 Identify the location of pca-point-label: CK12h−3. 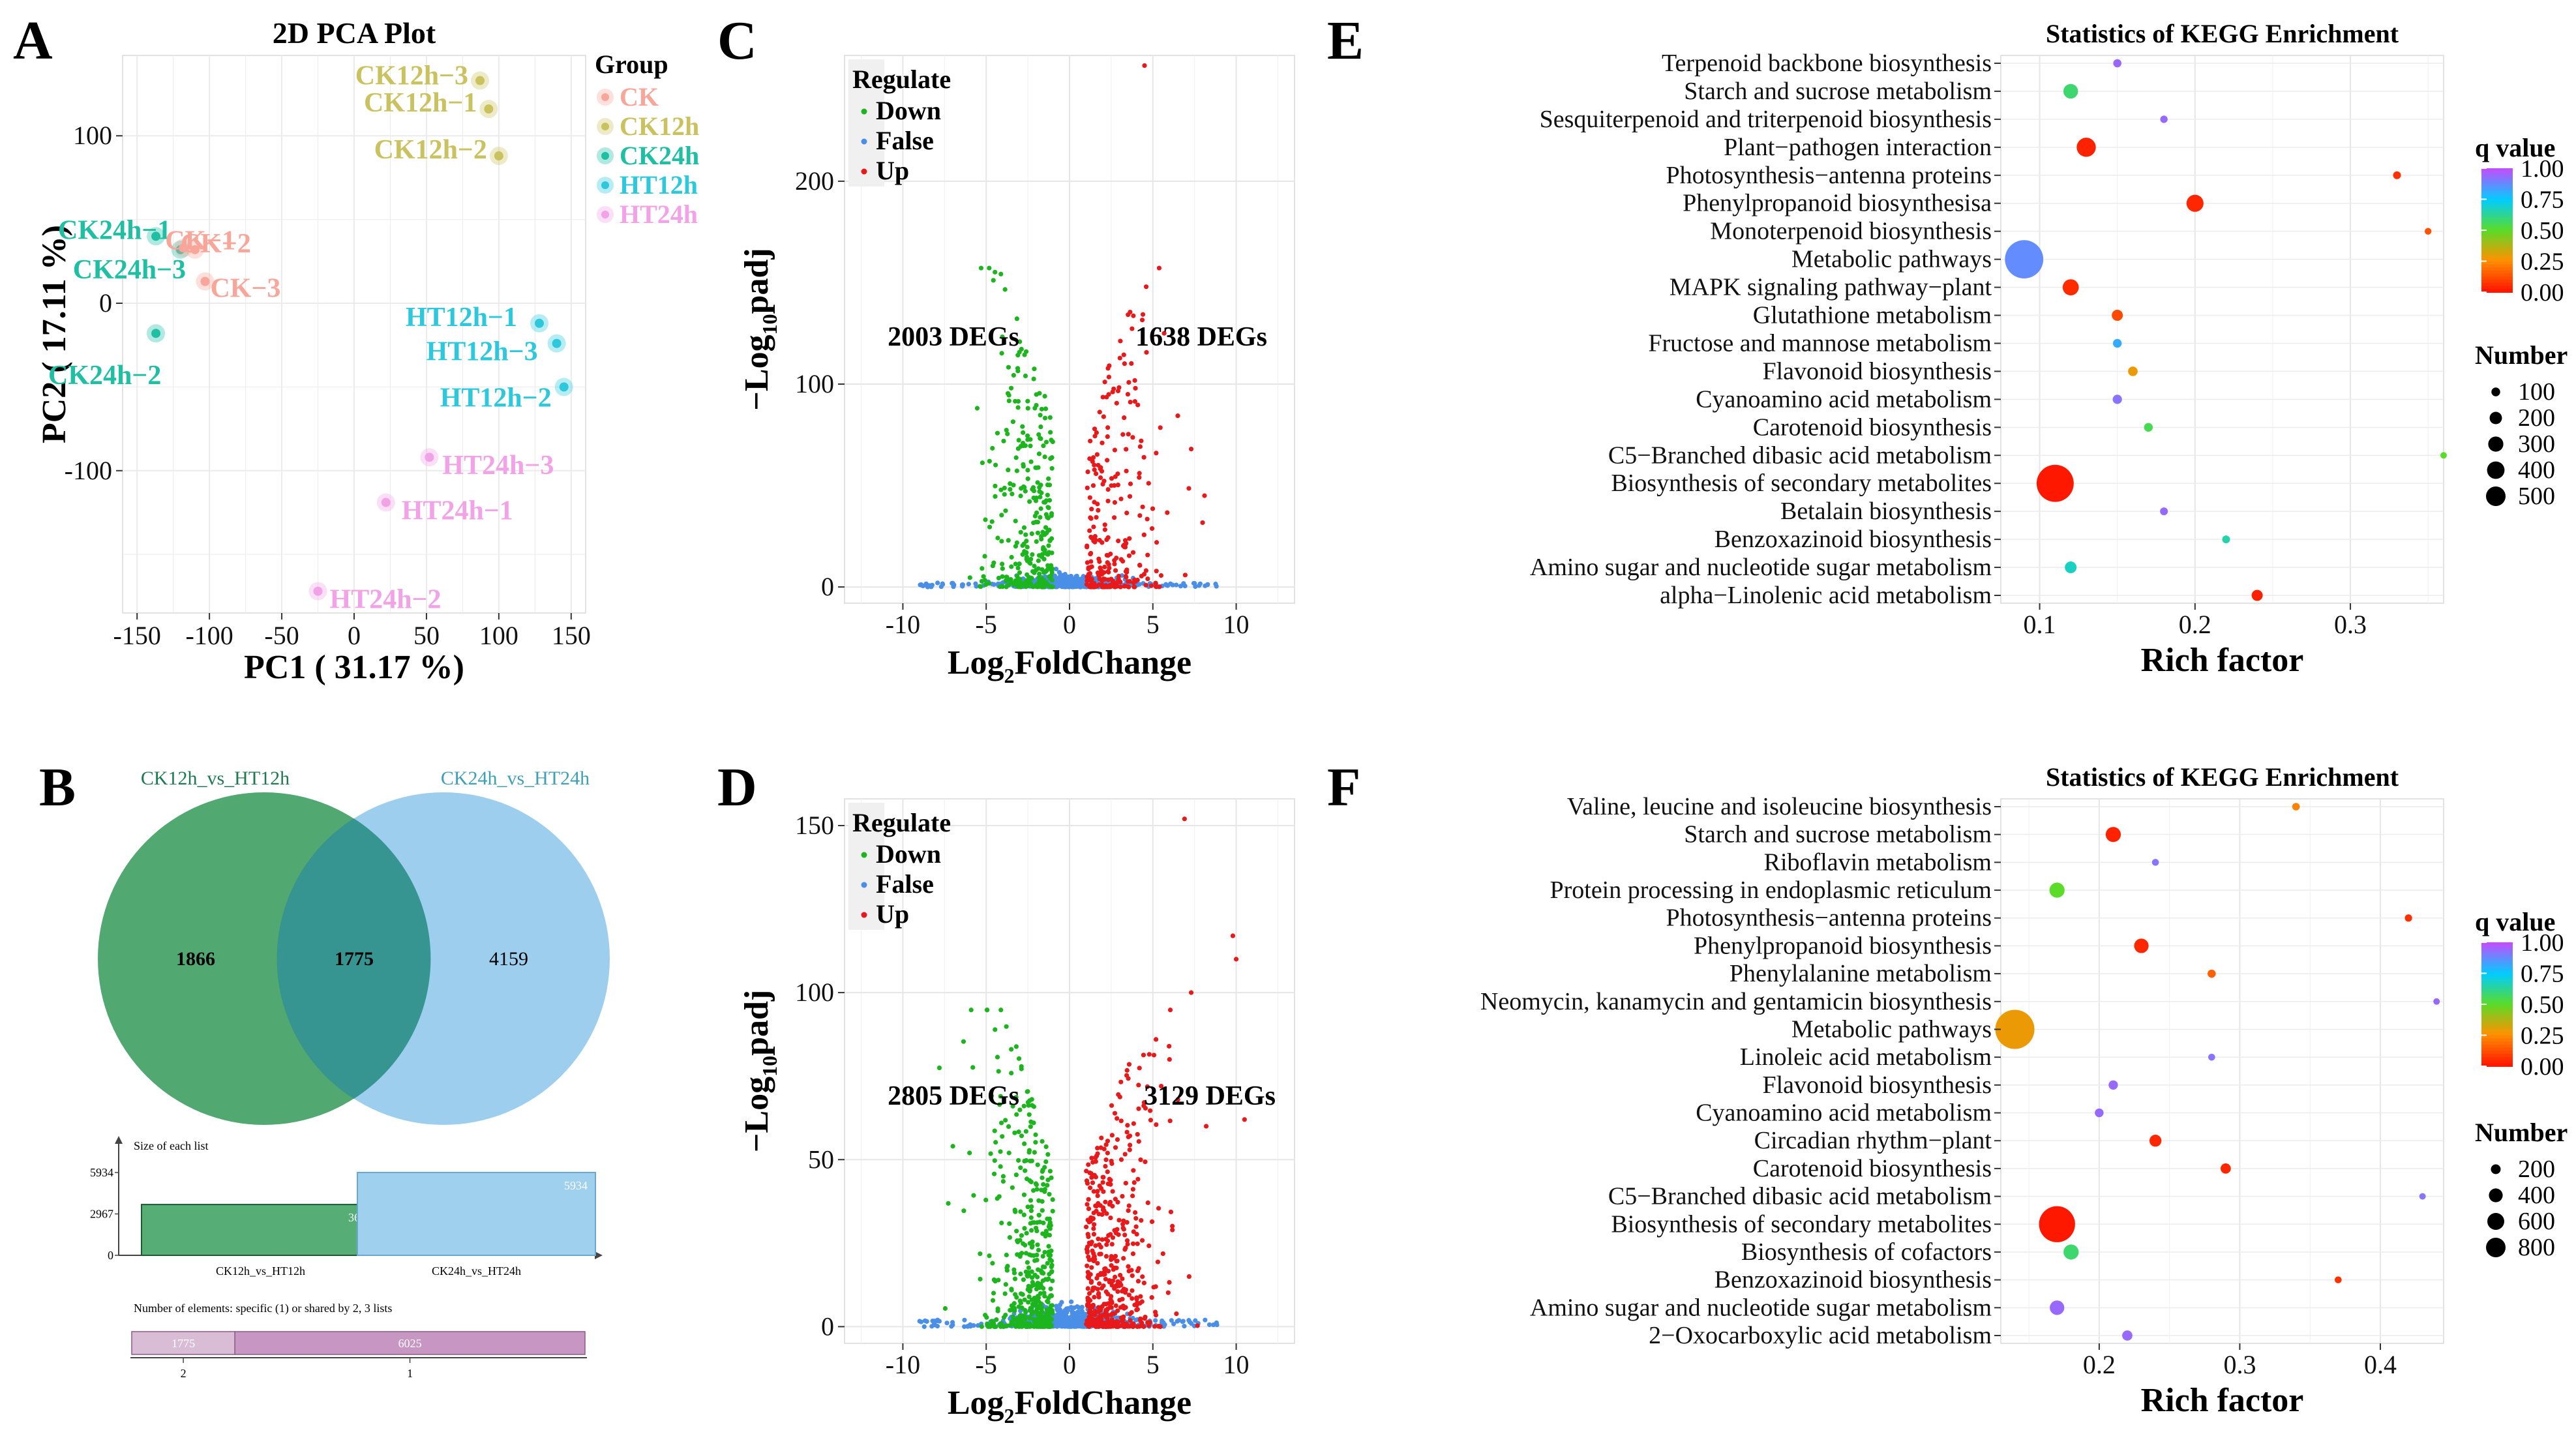
(411, 76).